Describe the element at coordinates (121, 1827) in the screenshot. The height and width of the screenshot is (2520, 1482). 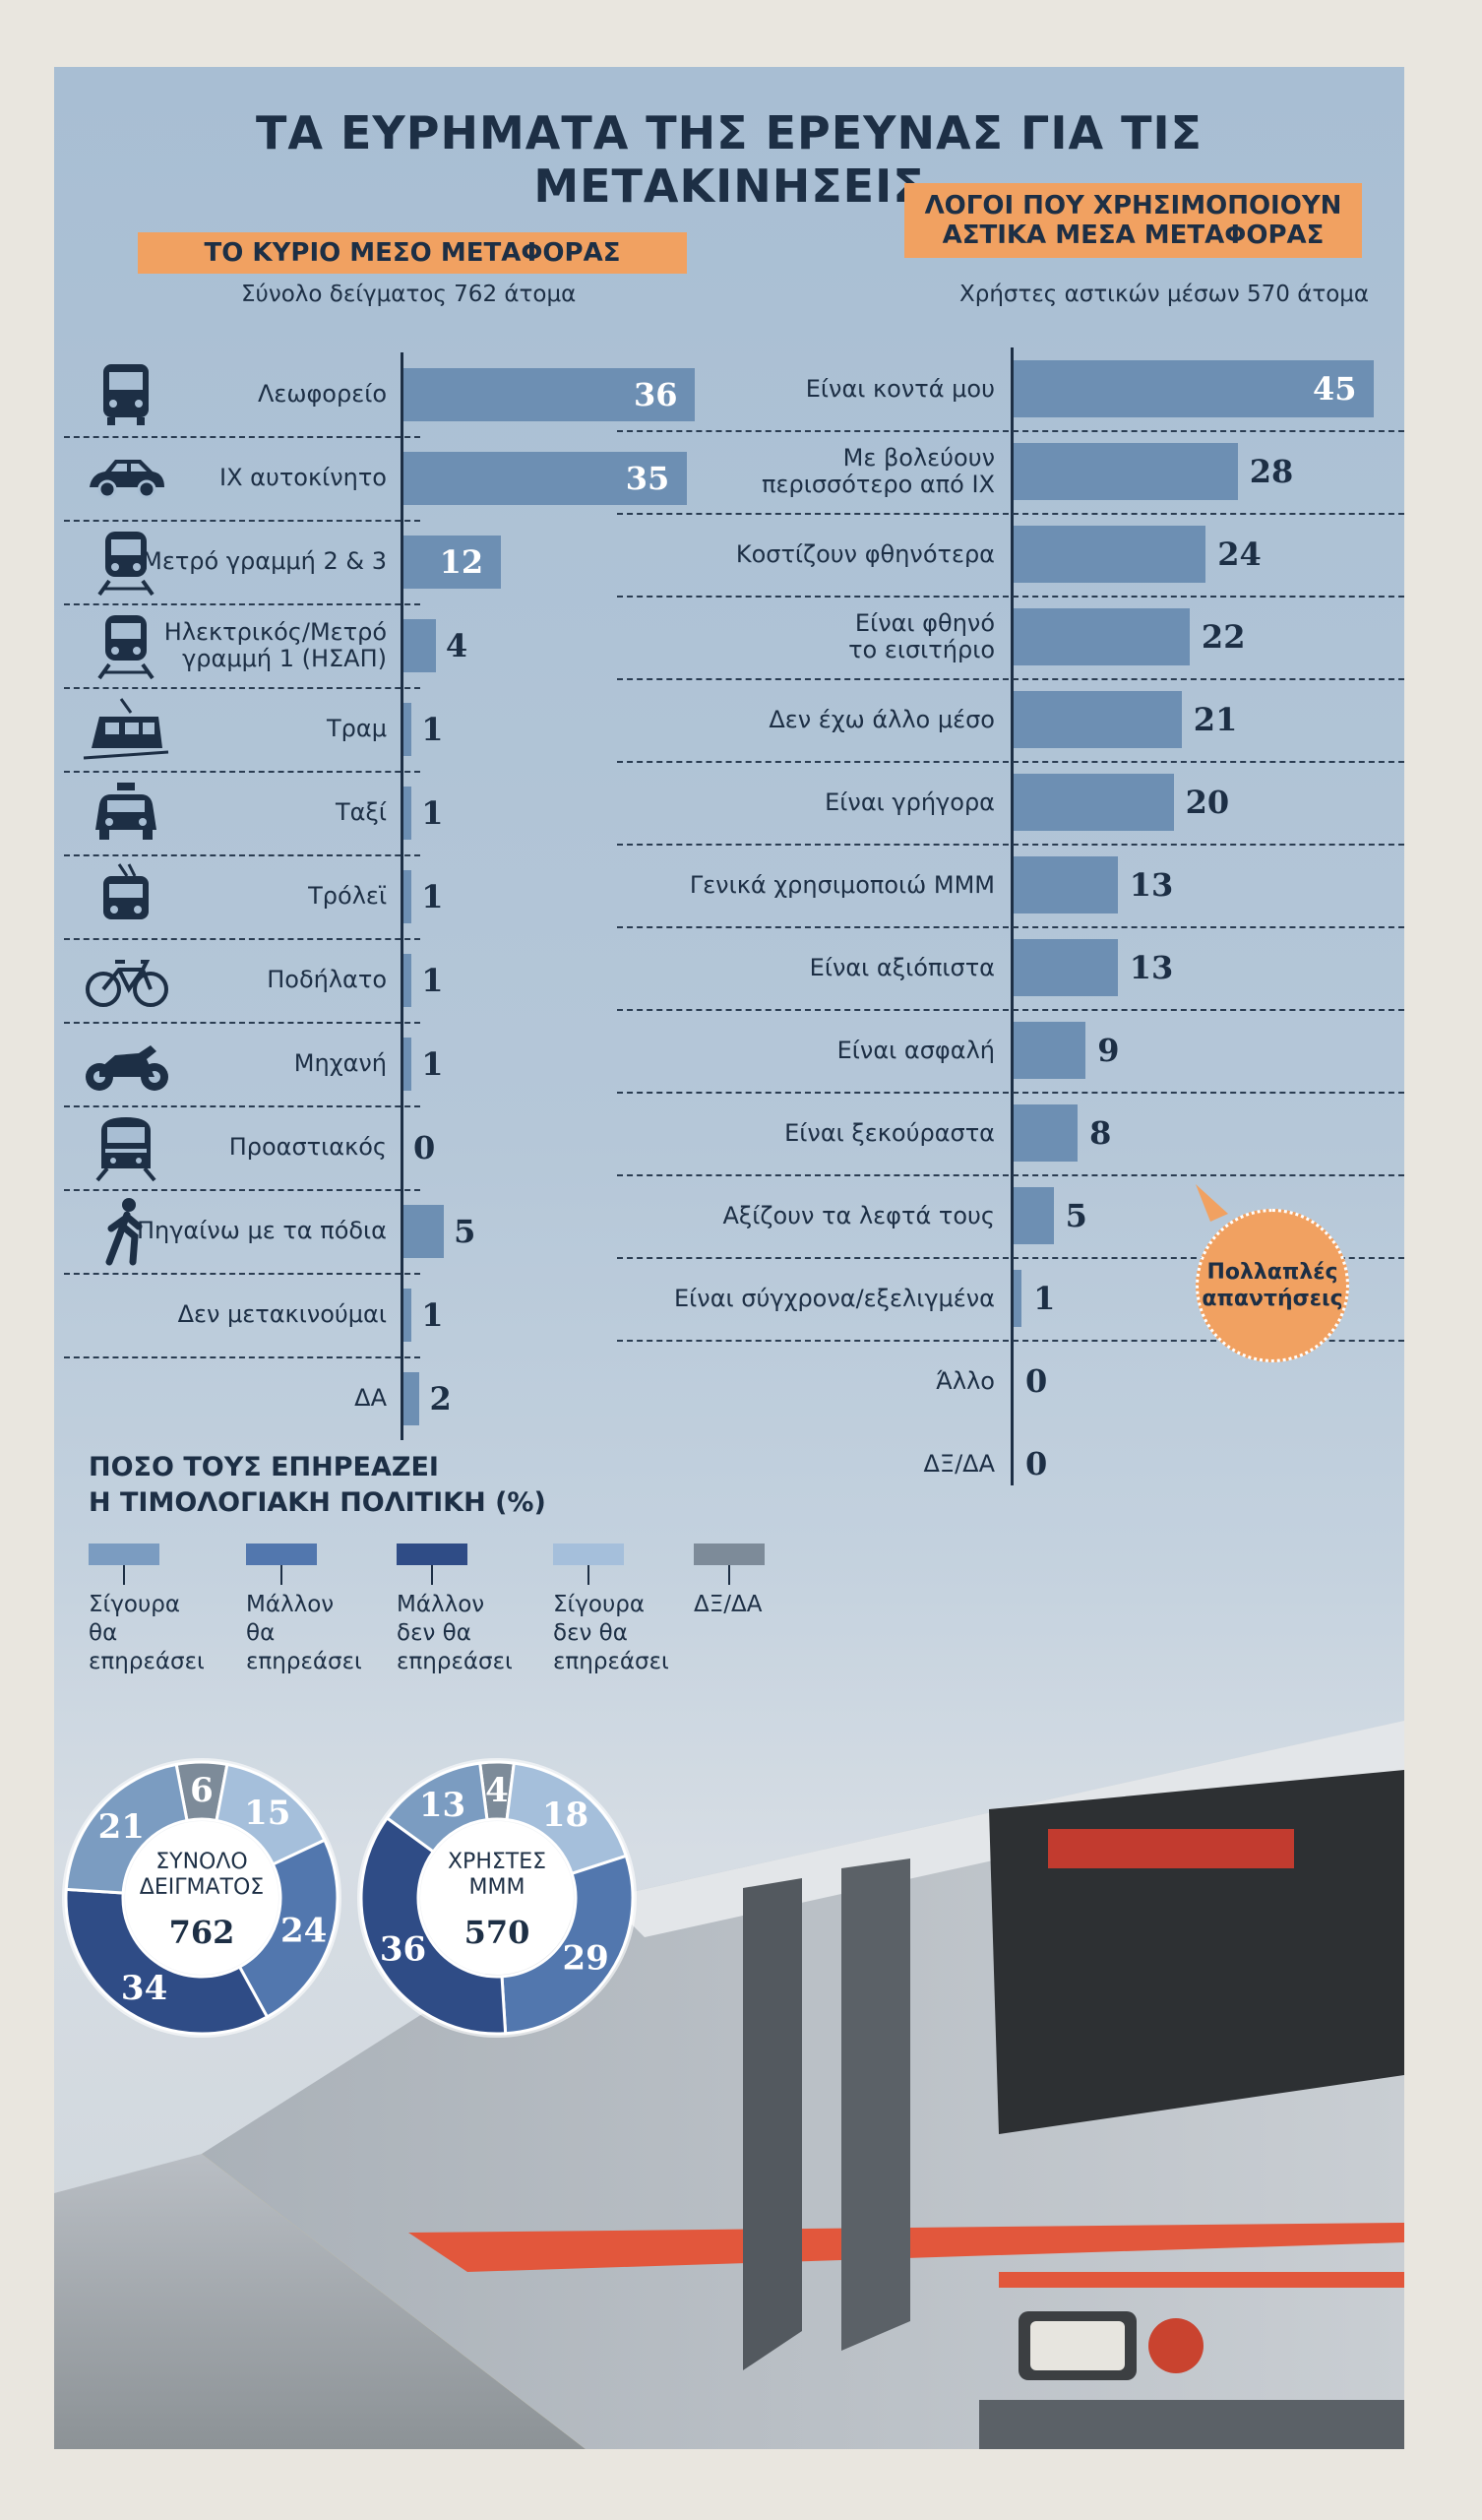
I see `donut-slice-value-label: 21` at that location.